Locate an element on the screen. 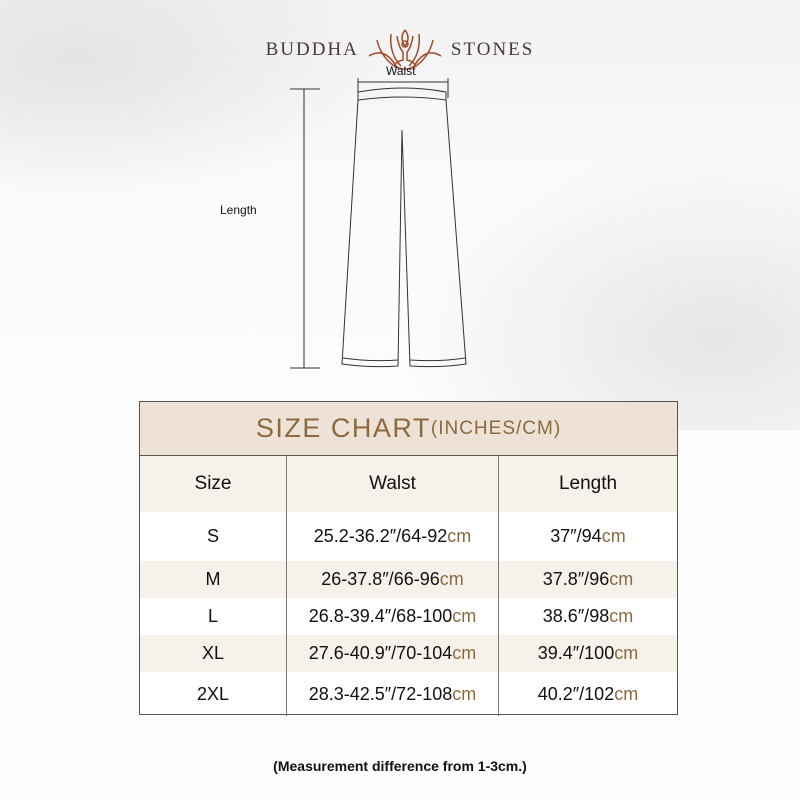 Image resolution: width=800 pixels, height=800 pixels. size-cell: XL is located at coordinates (213, 653).